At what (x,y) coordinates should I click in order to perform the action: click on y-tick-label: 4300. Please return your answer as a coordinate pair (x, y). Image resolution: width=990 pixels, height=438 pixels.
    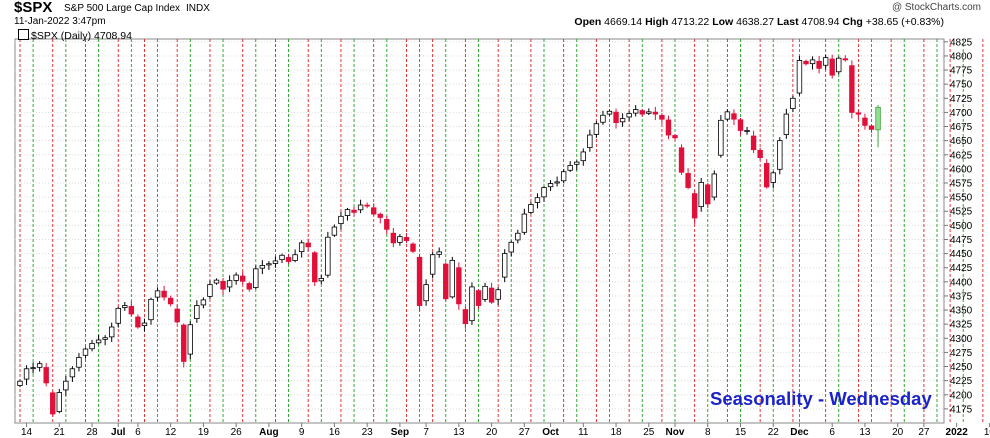
    Looking at the image, I should click on (961, 339).